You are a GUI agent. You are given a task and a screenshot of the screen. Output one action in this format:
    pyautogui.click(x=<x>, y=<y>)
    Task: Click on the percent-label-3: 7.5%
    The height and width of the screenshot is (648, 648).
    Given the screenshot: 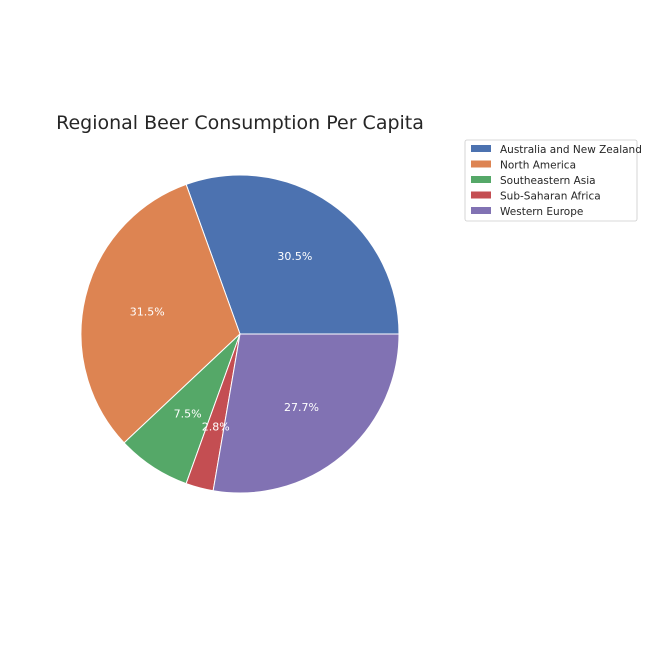 What is the action you would take?
    pyautogui.click(x=188, y=414)
    